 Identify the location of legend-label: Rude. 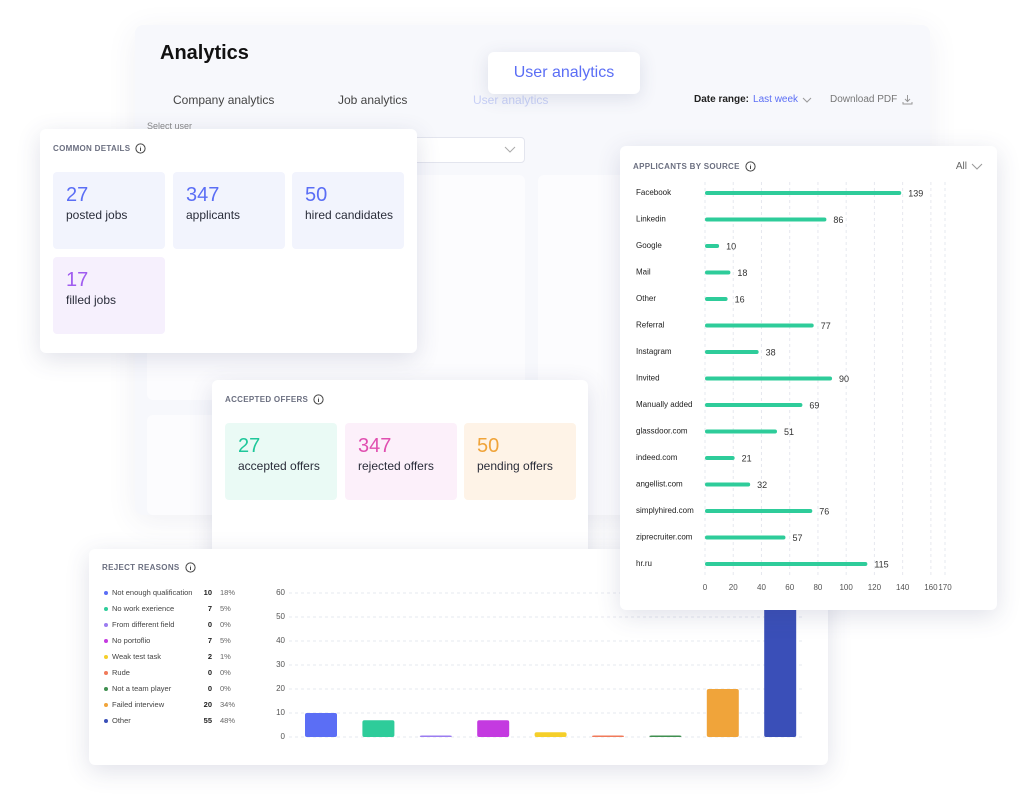
(121, 672).